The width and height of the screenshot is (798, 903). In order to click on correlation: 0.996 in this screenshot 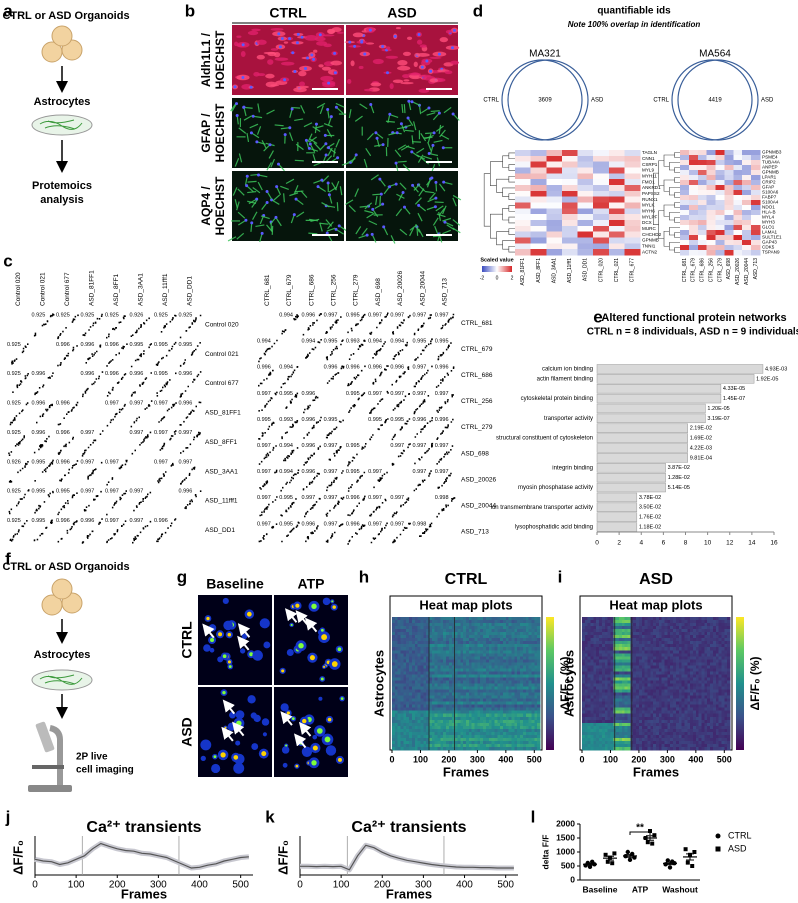, I will do `click(161, 521)`.